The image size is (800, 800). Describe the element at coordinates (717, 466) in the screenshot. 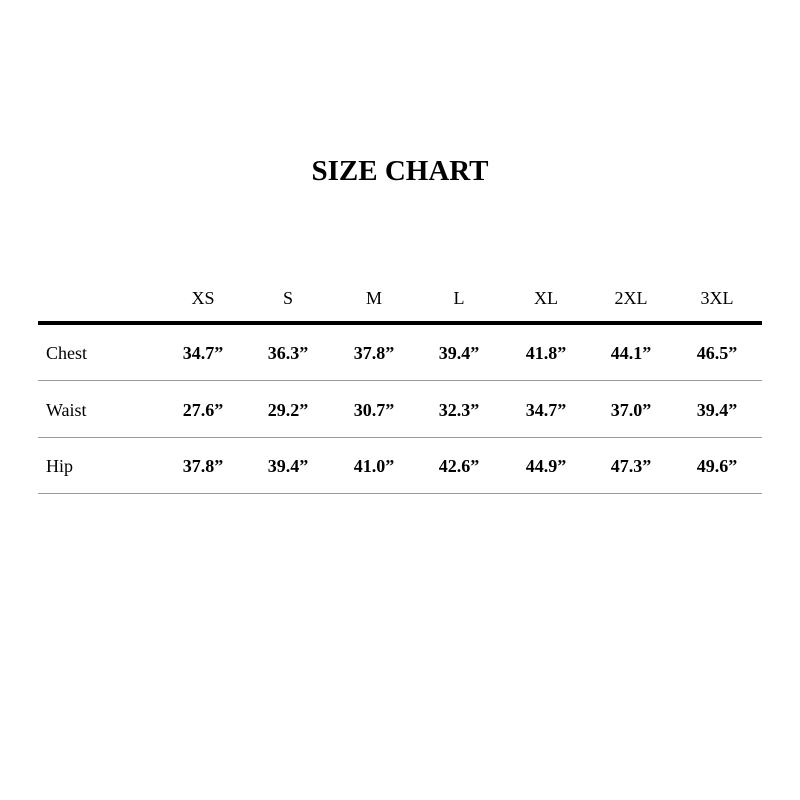

I see `table-cell: 49.6”` at that location.